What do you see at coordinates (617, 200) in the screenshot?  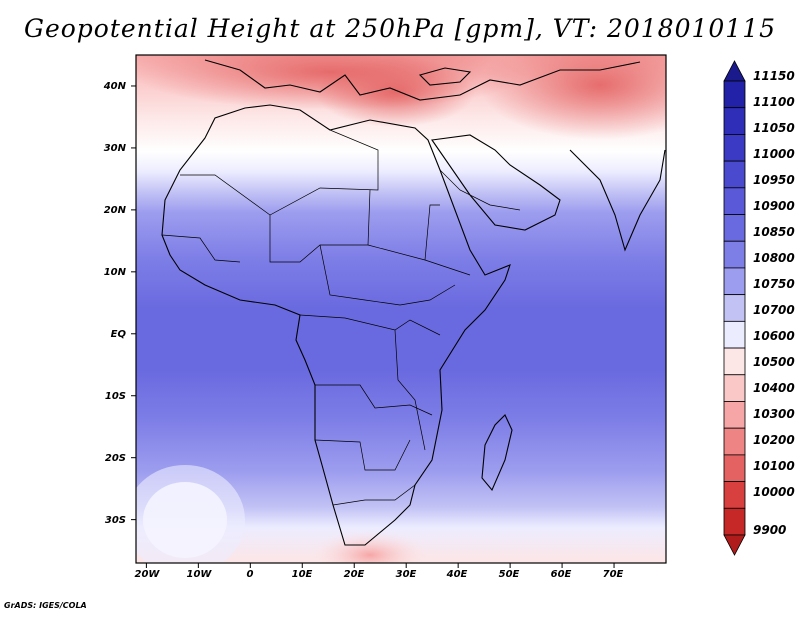 I see `india-coastline` at bounding box center [617, 200].